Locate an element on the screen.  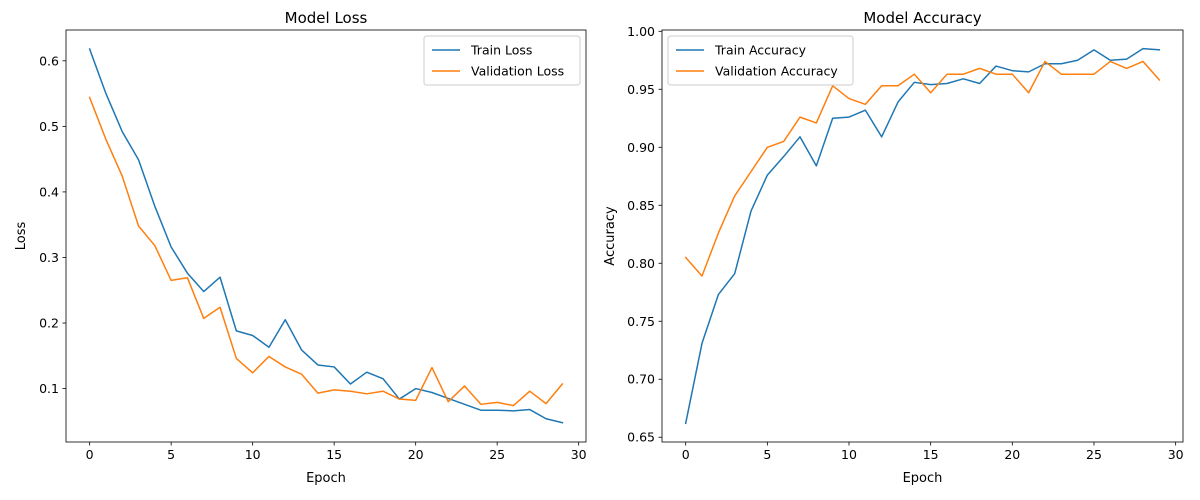
legend: Train Loss Validation Loss is located at coordinates (502, 60).